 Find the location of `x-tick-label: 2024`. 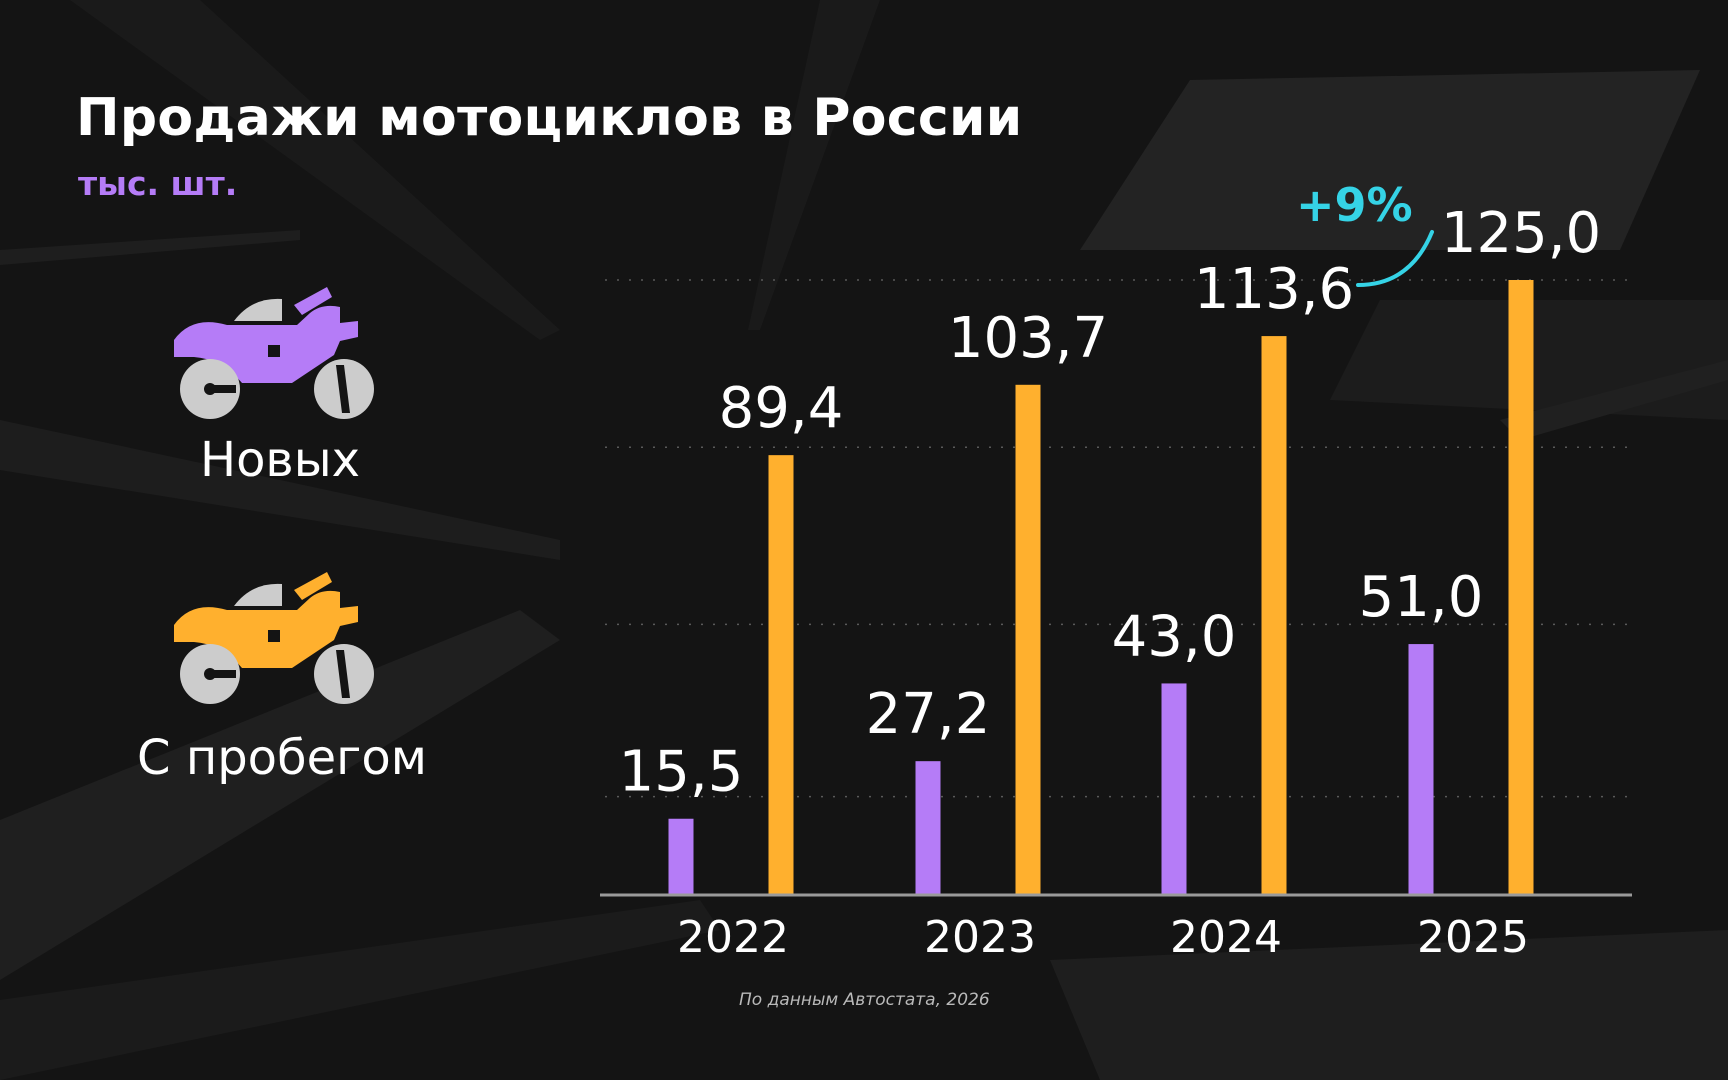

x-tick-label: 2024 is located at coordinates (1226, 937).